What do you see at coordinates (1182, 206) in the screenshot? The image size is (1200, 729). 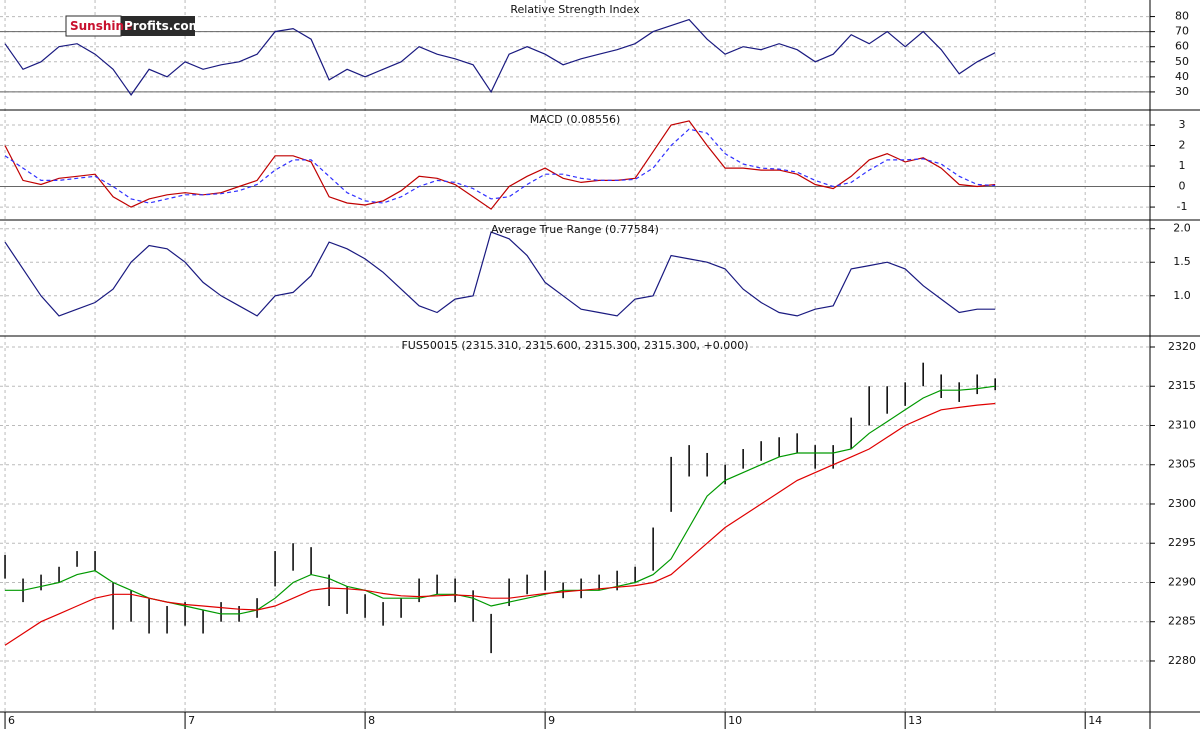 I see `y-tick-label: -1` at bounding box center [1182, 206].